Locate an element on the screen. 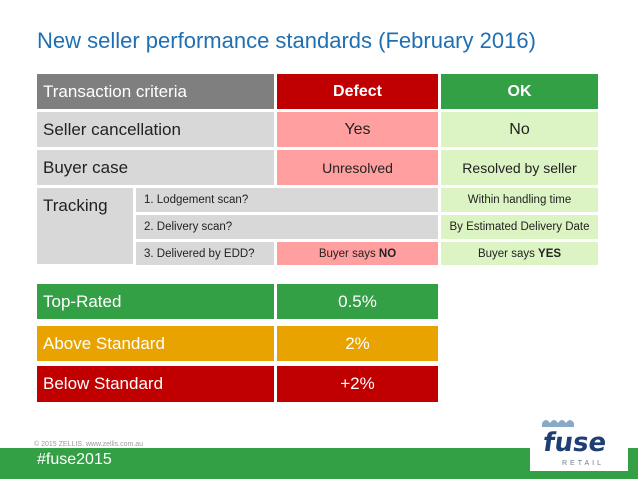 This screenshot has width=638, height=479. criteria-seller-cancellation: Seller cancellation is located at coordinates (155, 129).